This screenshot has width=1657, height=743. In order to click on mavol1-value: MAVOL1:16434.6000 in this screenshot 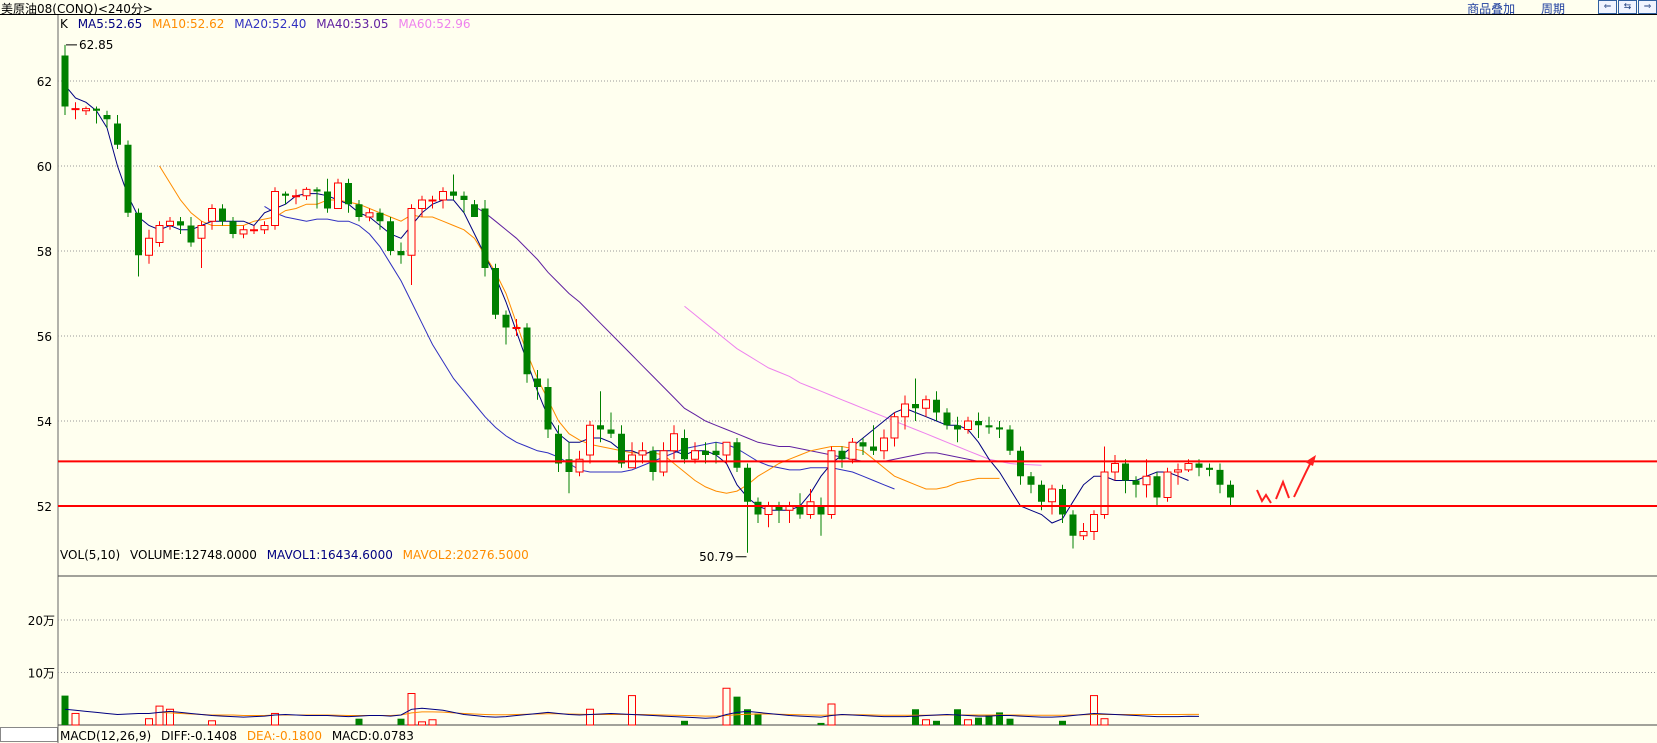, I will do `click(329, 555)`.